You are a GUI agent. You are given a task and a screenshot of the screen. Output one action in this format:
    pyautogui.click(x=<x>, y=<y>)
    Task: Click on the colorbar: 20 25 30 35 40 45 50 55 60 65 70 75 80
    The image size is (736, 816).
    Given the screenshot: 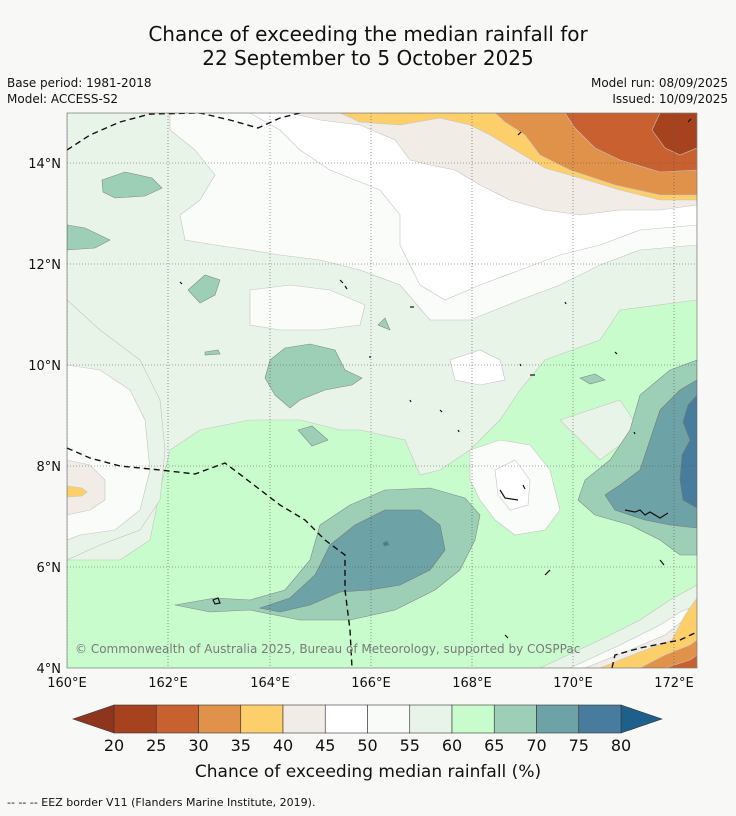 What is the action you would take?
    pyautogui.click(x=367, y=729)
    